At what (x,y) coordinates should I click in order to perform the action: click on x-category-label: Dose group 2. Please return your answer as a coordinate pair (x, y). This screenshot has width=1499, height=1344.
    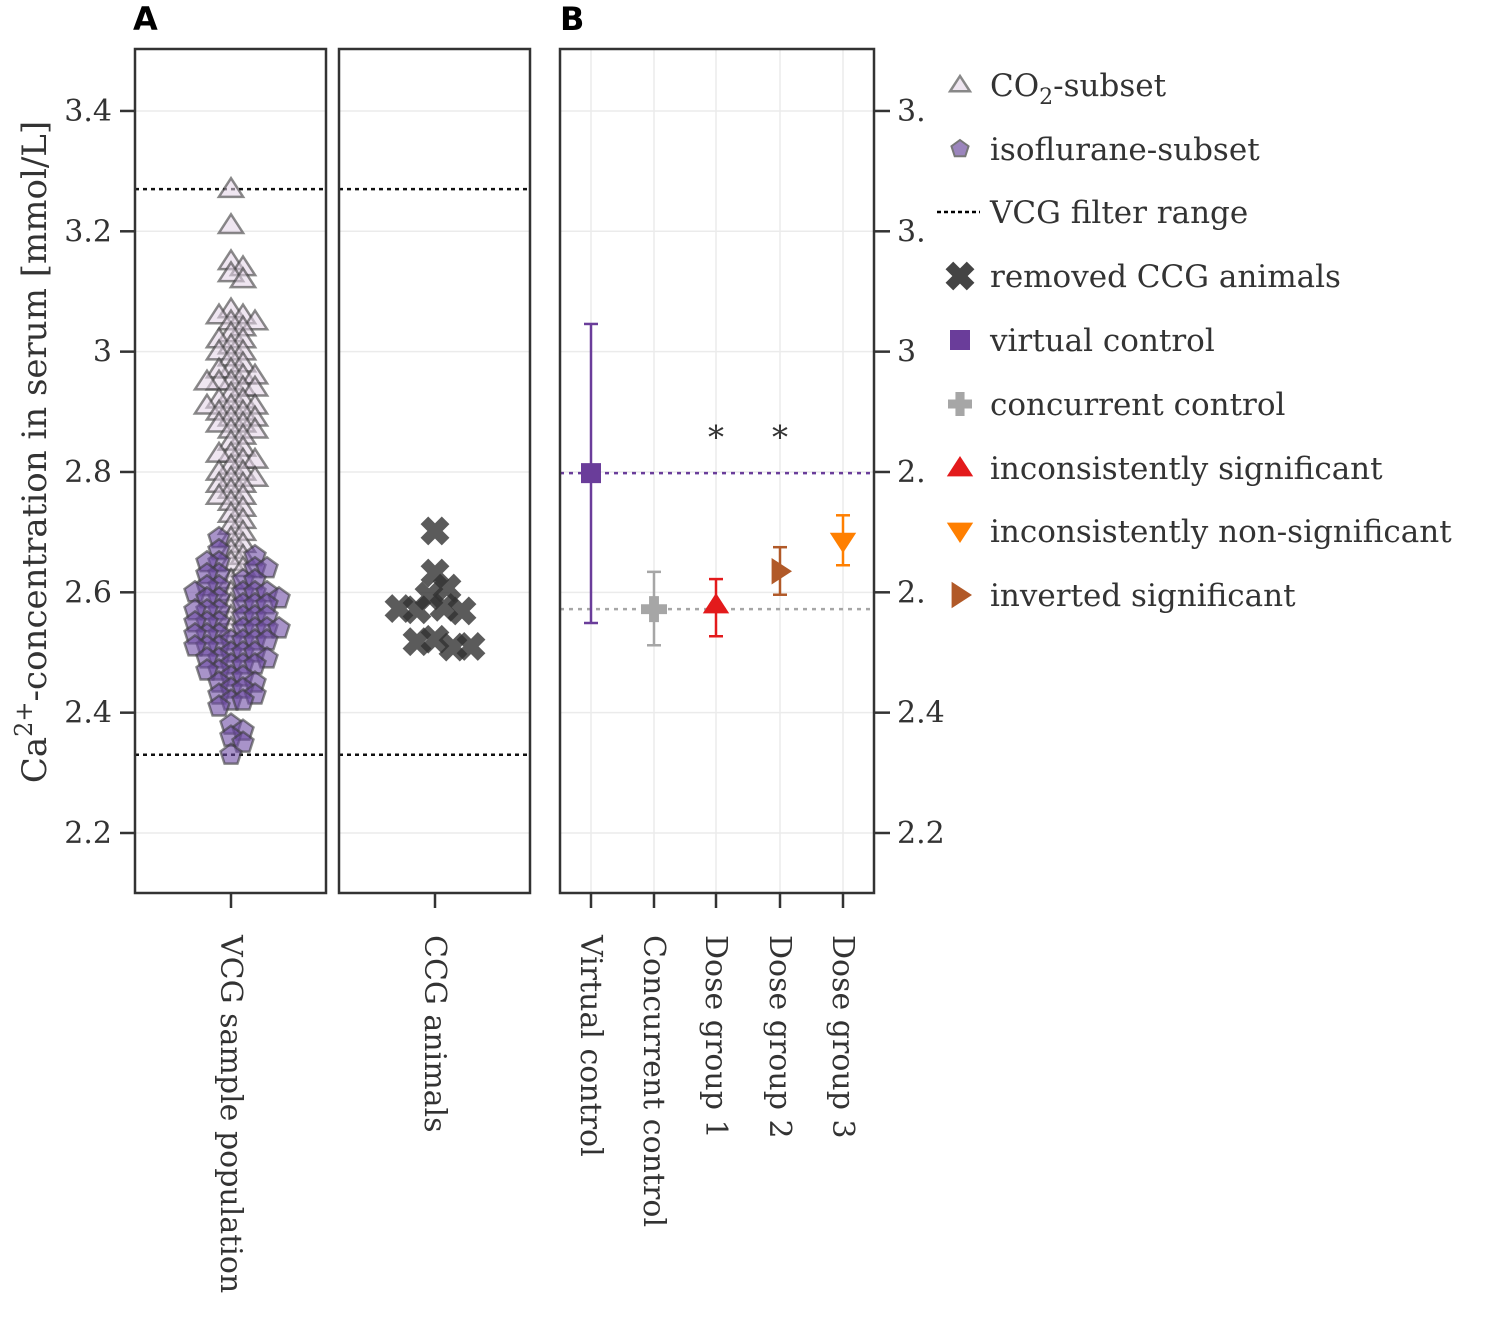
    Looking at the image, I should click on (779, 1037).